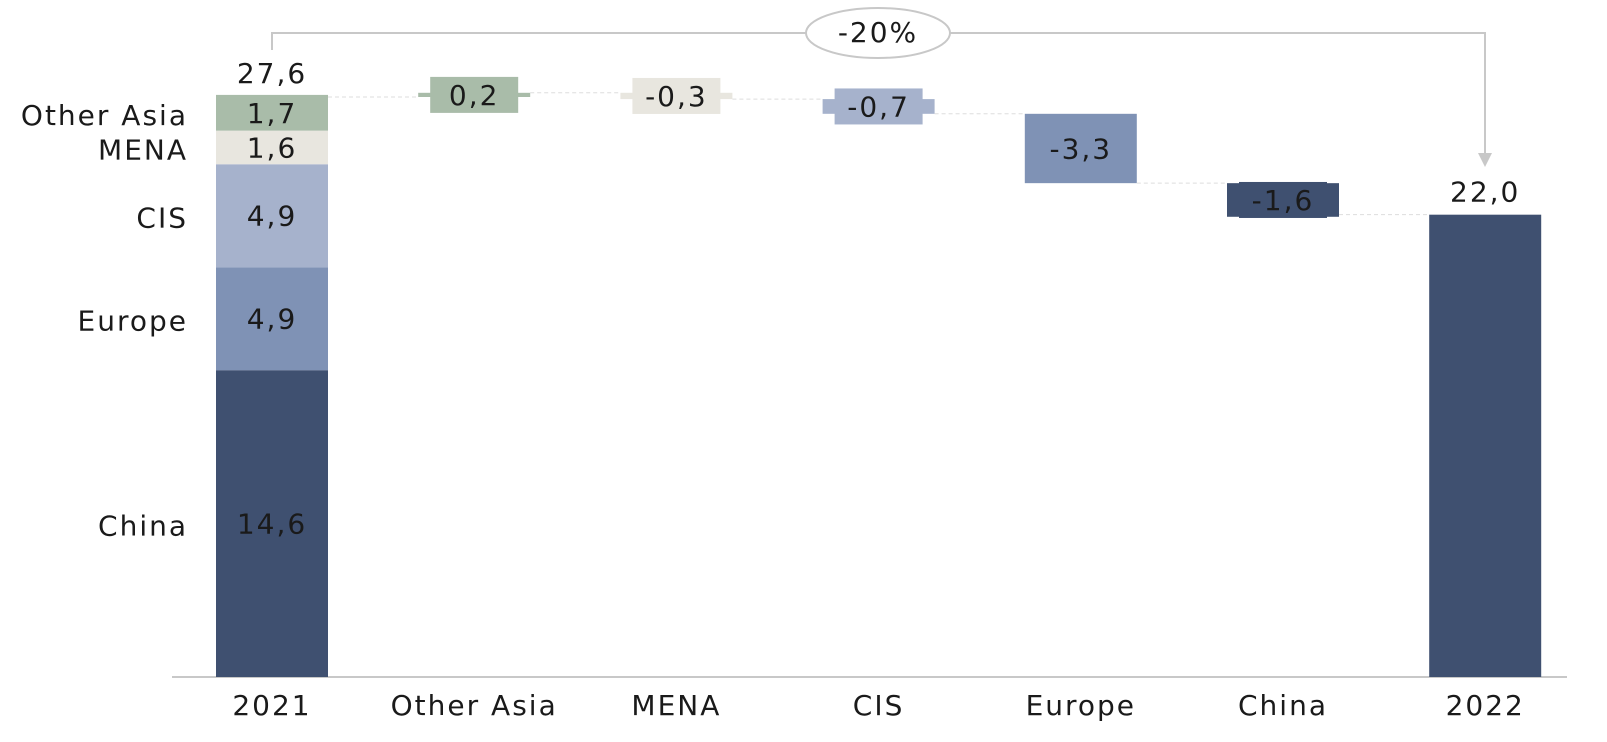 The image size is (1607, 742). Describe the element at coordinates (1485, 192) in the screenshot. I see `total-label: 22,0` at that location.